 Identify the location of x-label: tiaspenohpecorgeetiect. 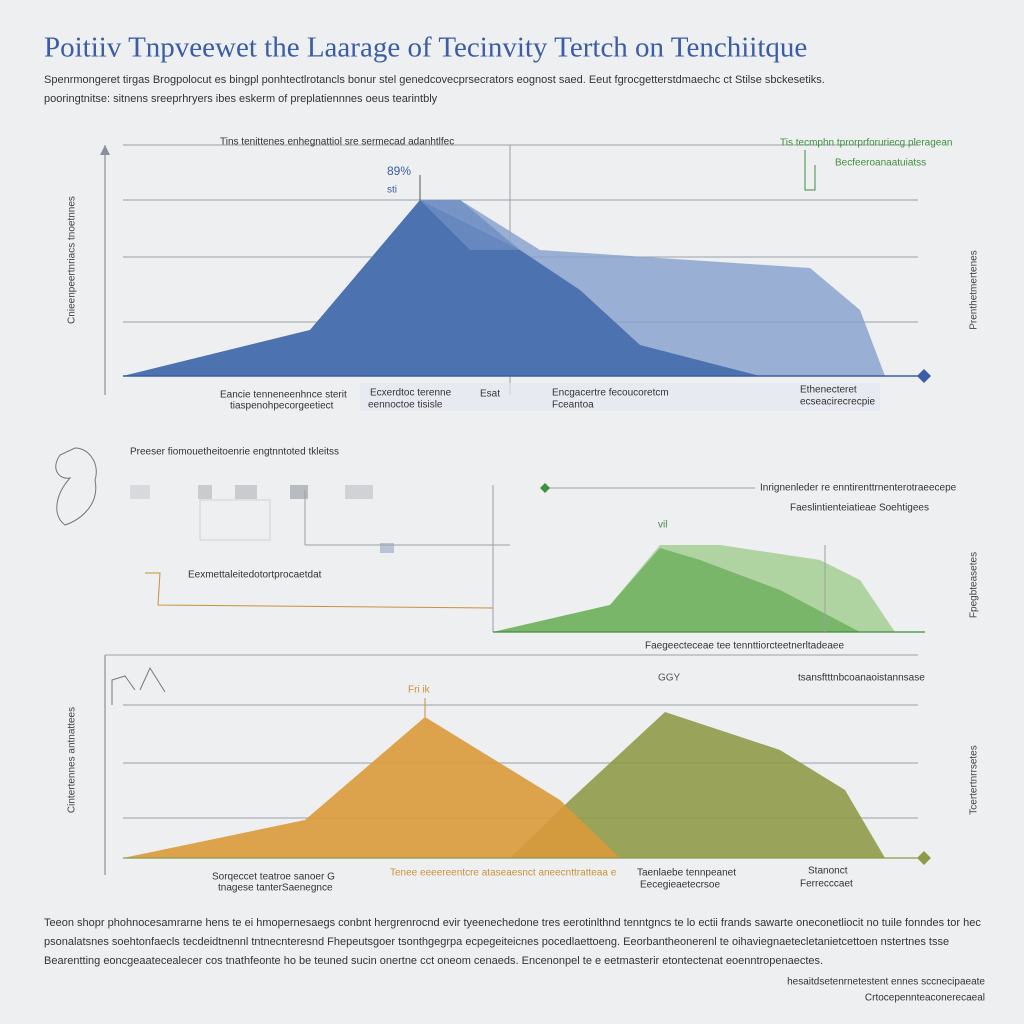
(282, 406).